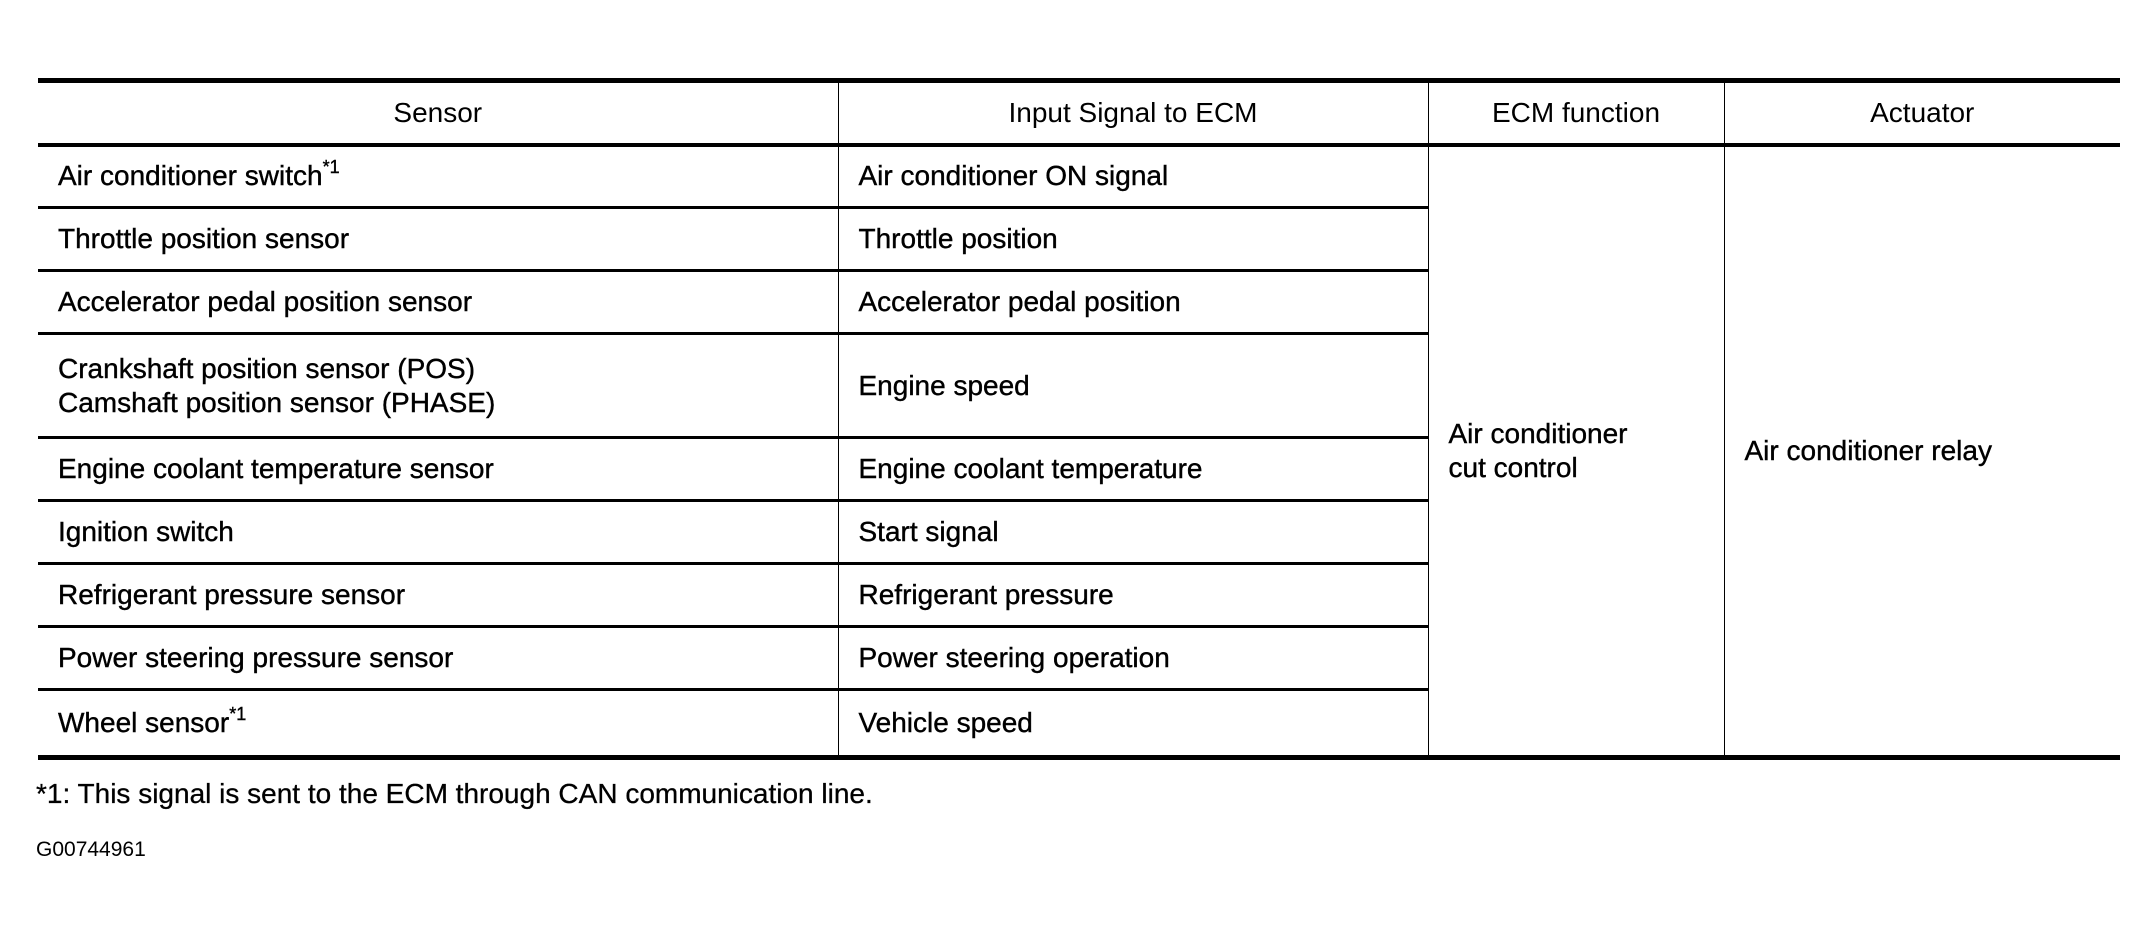 The image size is (2129, 930). What do you see at coordinates (438, 302) in the screenshot?
I see `sensor-cell: Accelerator pedal position sensor` at bounding box center [438, 302].